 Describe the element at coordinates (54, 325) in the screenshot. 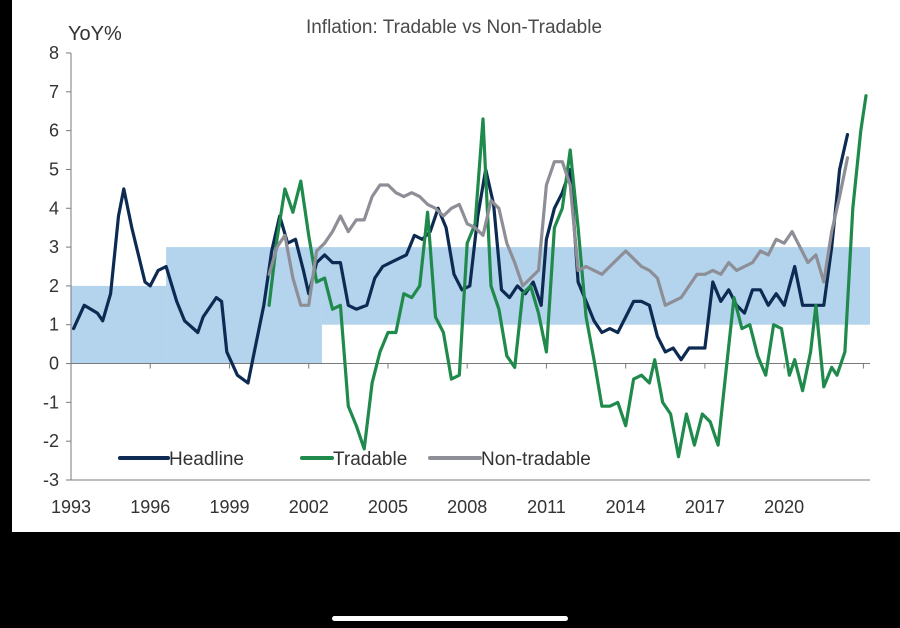

I see `y-tick-label: 1` at that location.